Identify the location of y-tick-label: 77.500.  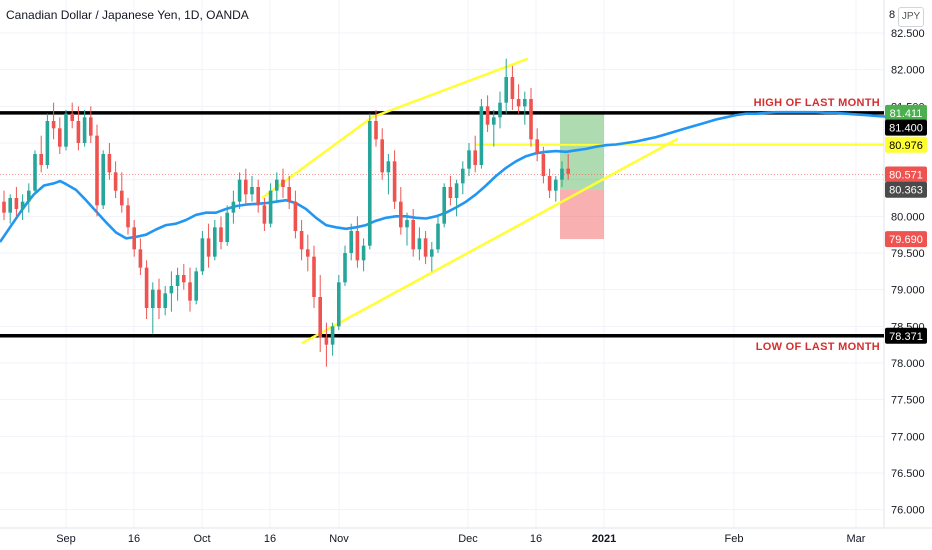
(908, 401).